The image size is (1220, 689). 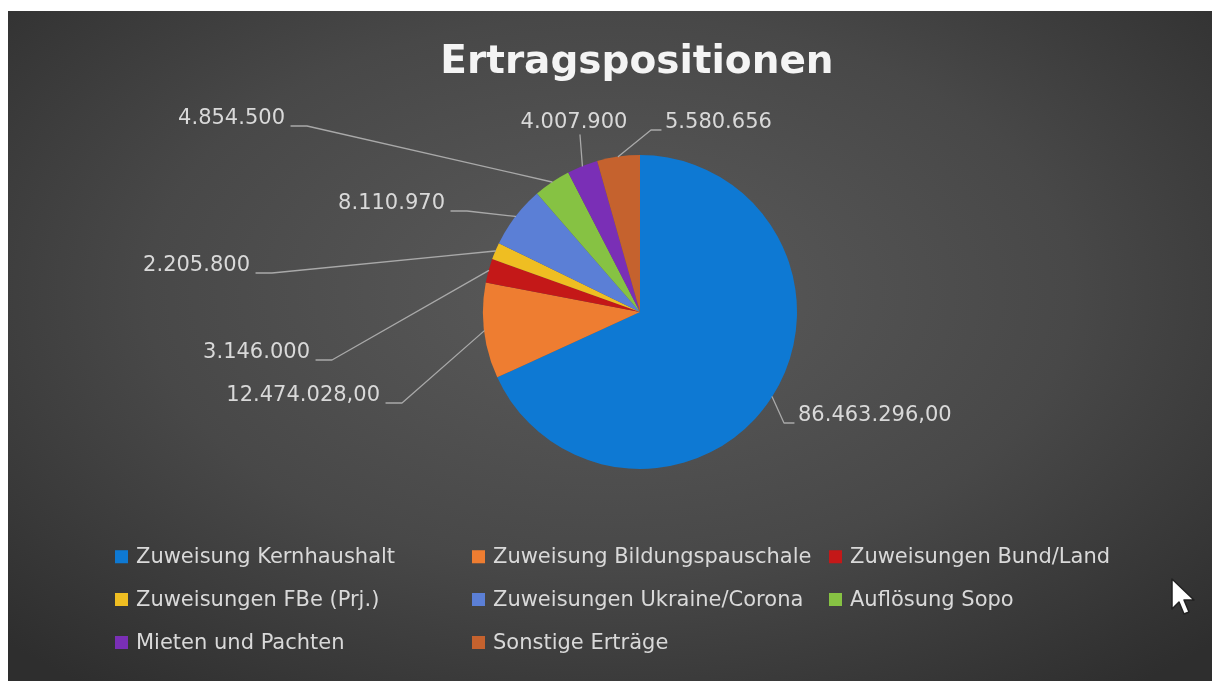 What do you see at coordinates (932, 598) in the screenshot?
I see `legend-label: Auflösung Sopo` at bounding box center [932, 598].